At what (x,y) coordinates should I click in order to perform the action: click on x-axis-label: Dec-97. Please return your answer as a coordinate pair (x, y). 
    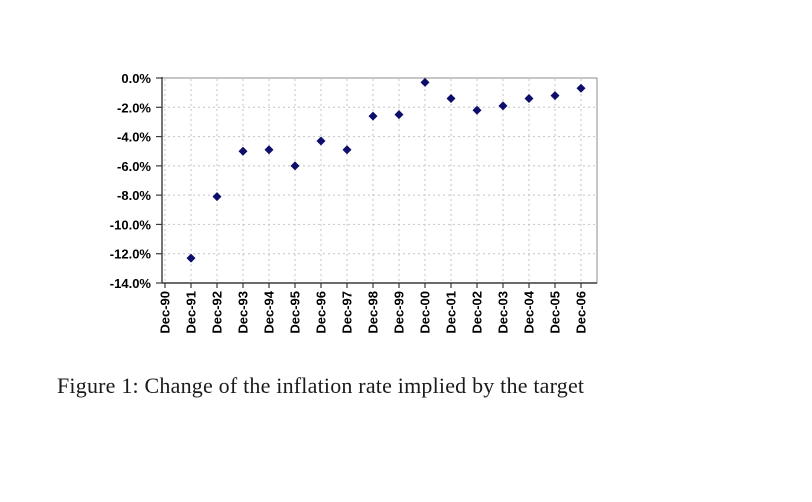
    Looking at the image, I should click on (347, 312).